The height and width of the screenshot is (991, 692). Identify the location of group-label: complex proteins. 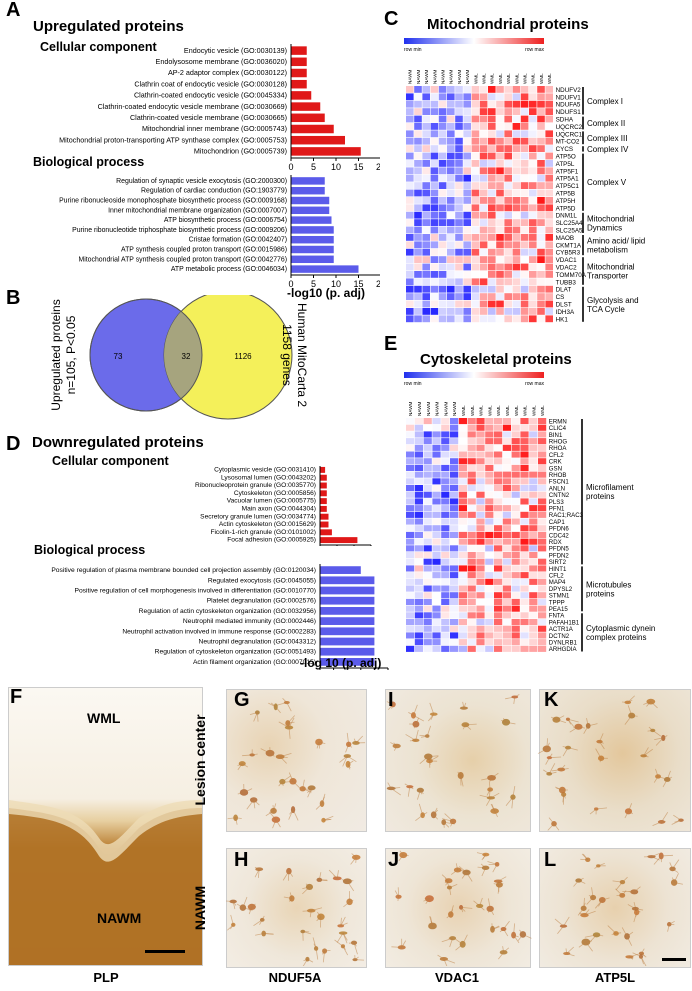
(616, 637).